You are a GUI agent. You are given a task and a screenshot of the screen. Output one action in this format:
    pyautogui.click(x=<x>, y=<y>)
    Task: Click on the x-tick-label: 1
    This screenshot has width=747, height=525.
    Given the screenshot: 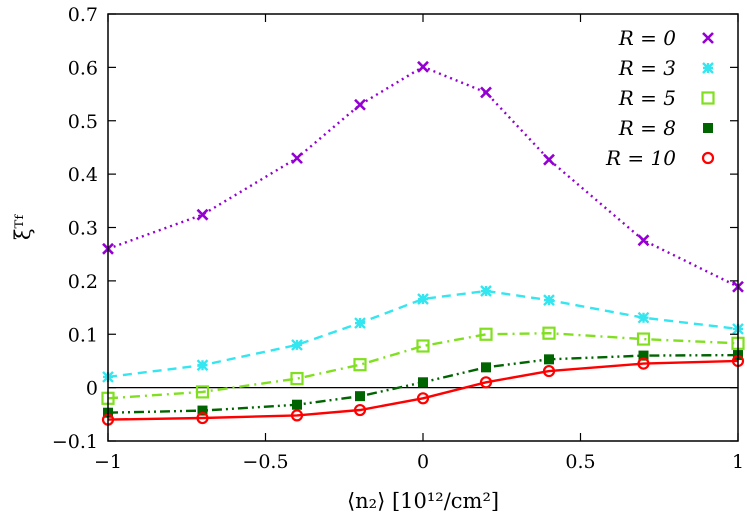 What is the action you would take?
    pyautogui.click(x=738, y=462)
    